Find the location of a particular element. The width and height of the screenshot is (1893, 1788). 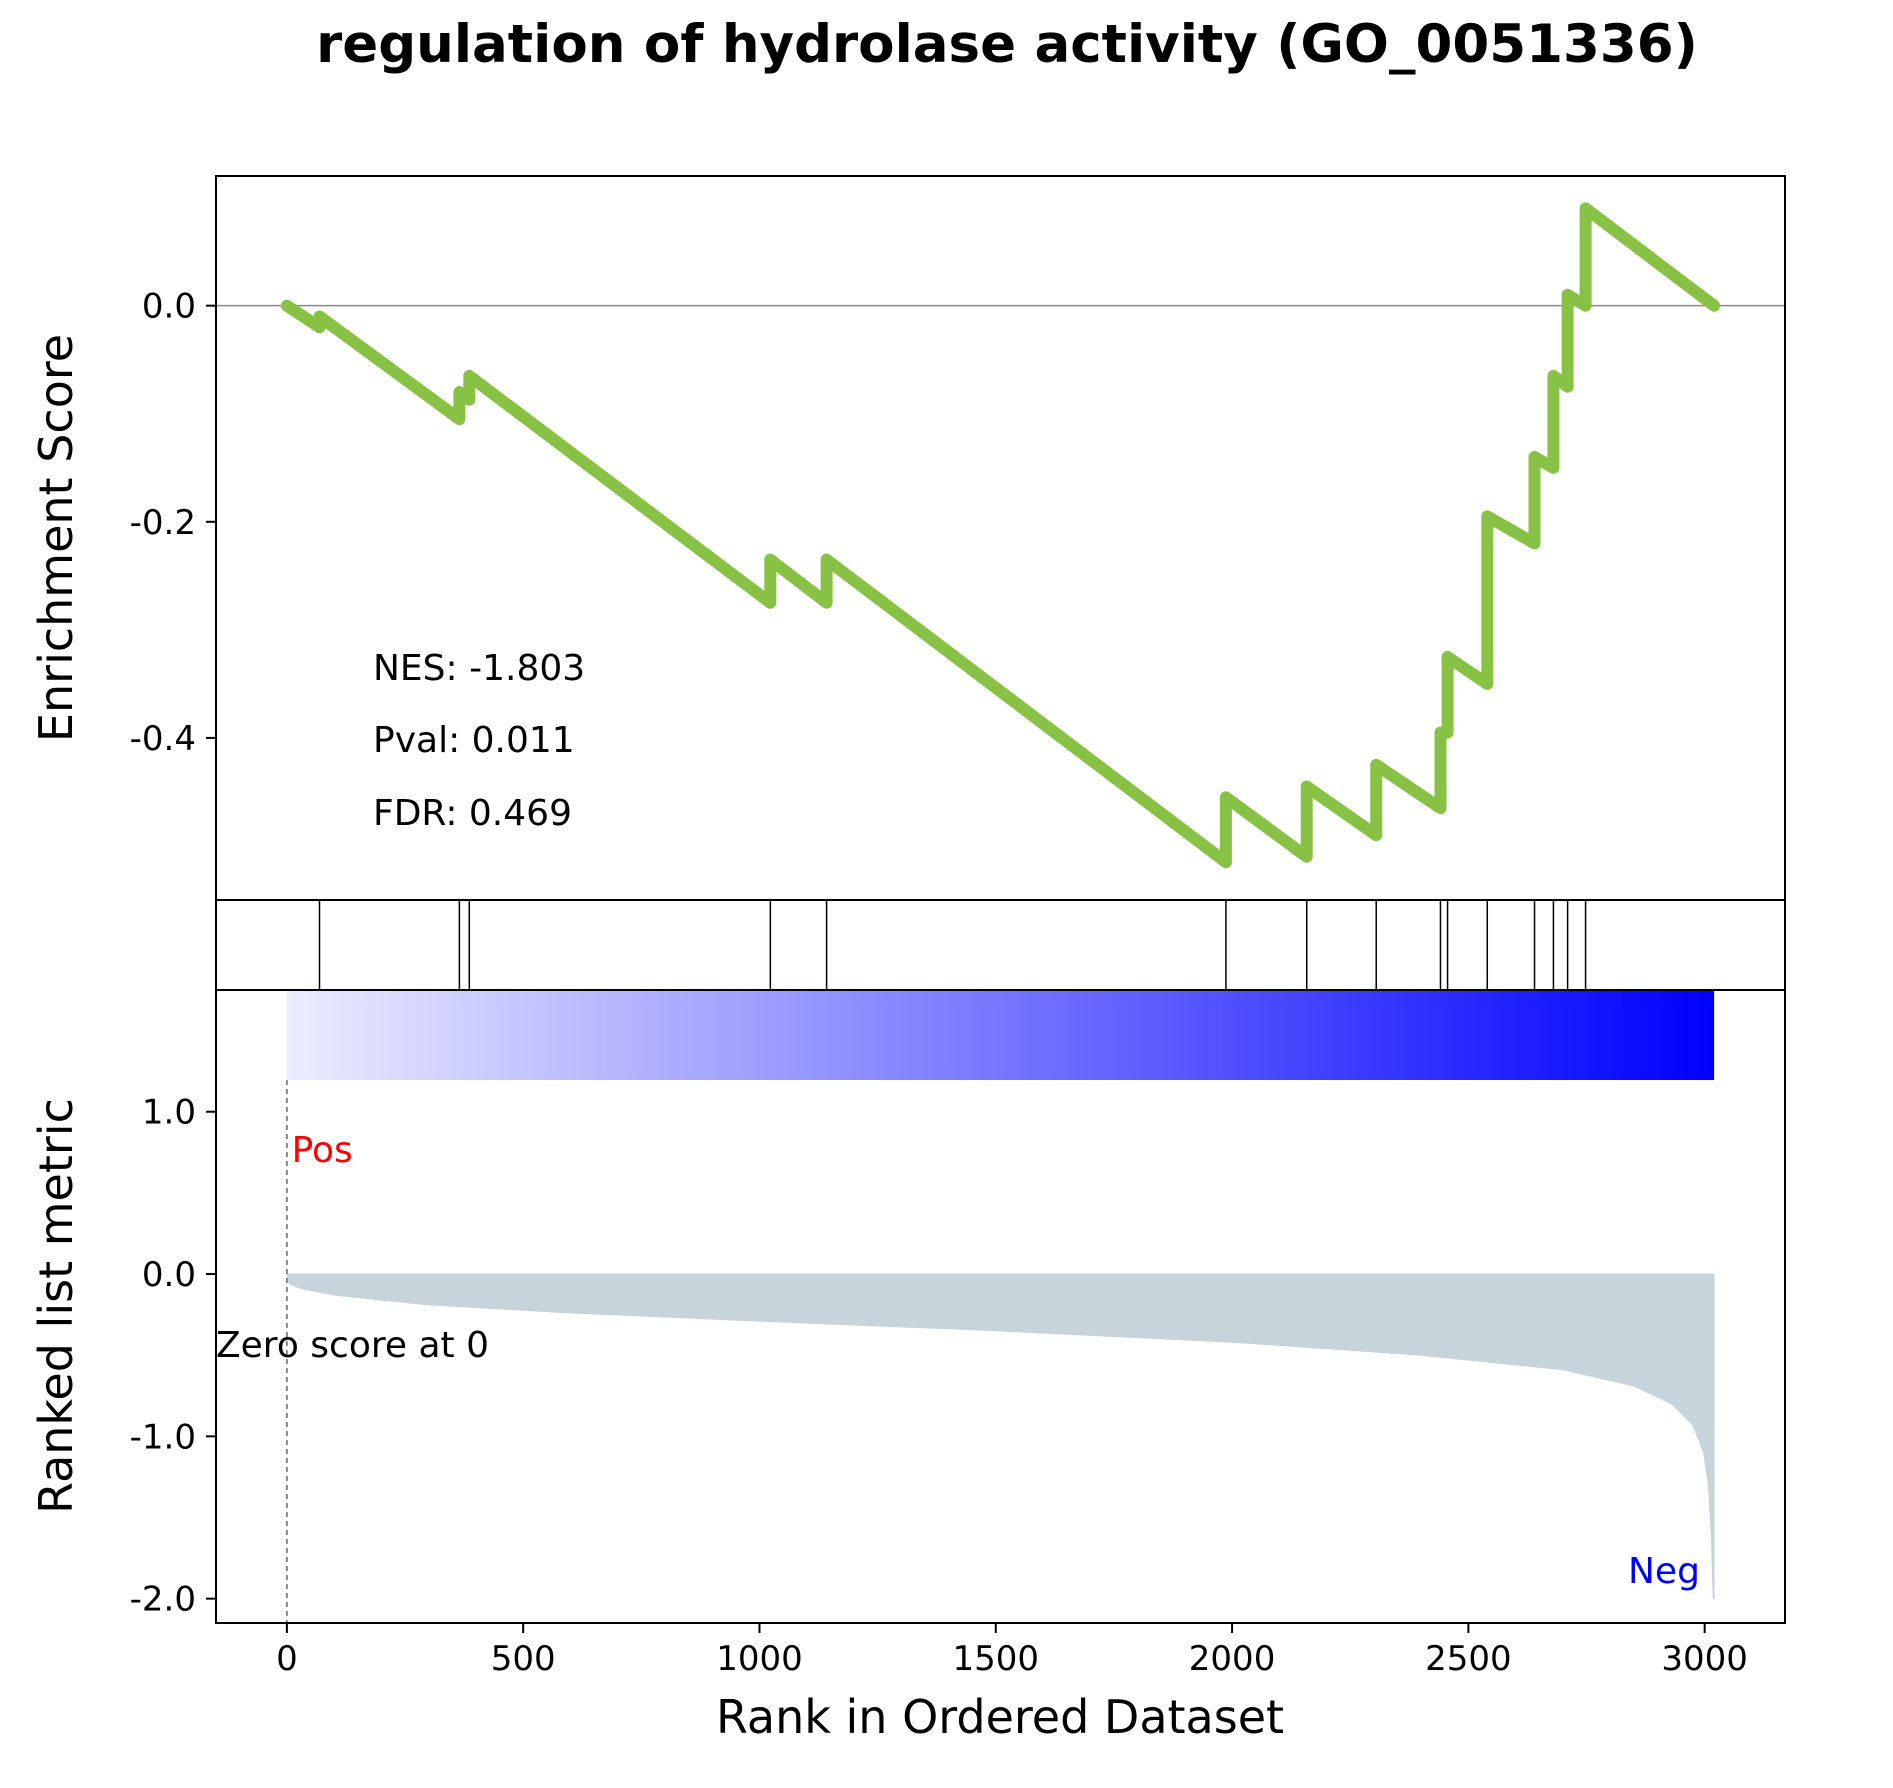

rank-y-tick-label: 1.0 is located at coordinates (169, 1113).